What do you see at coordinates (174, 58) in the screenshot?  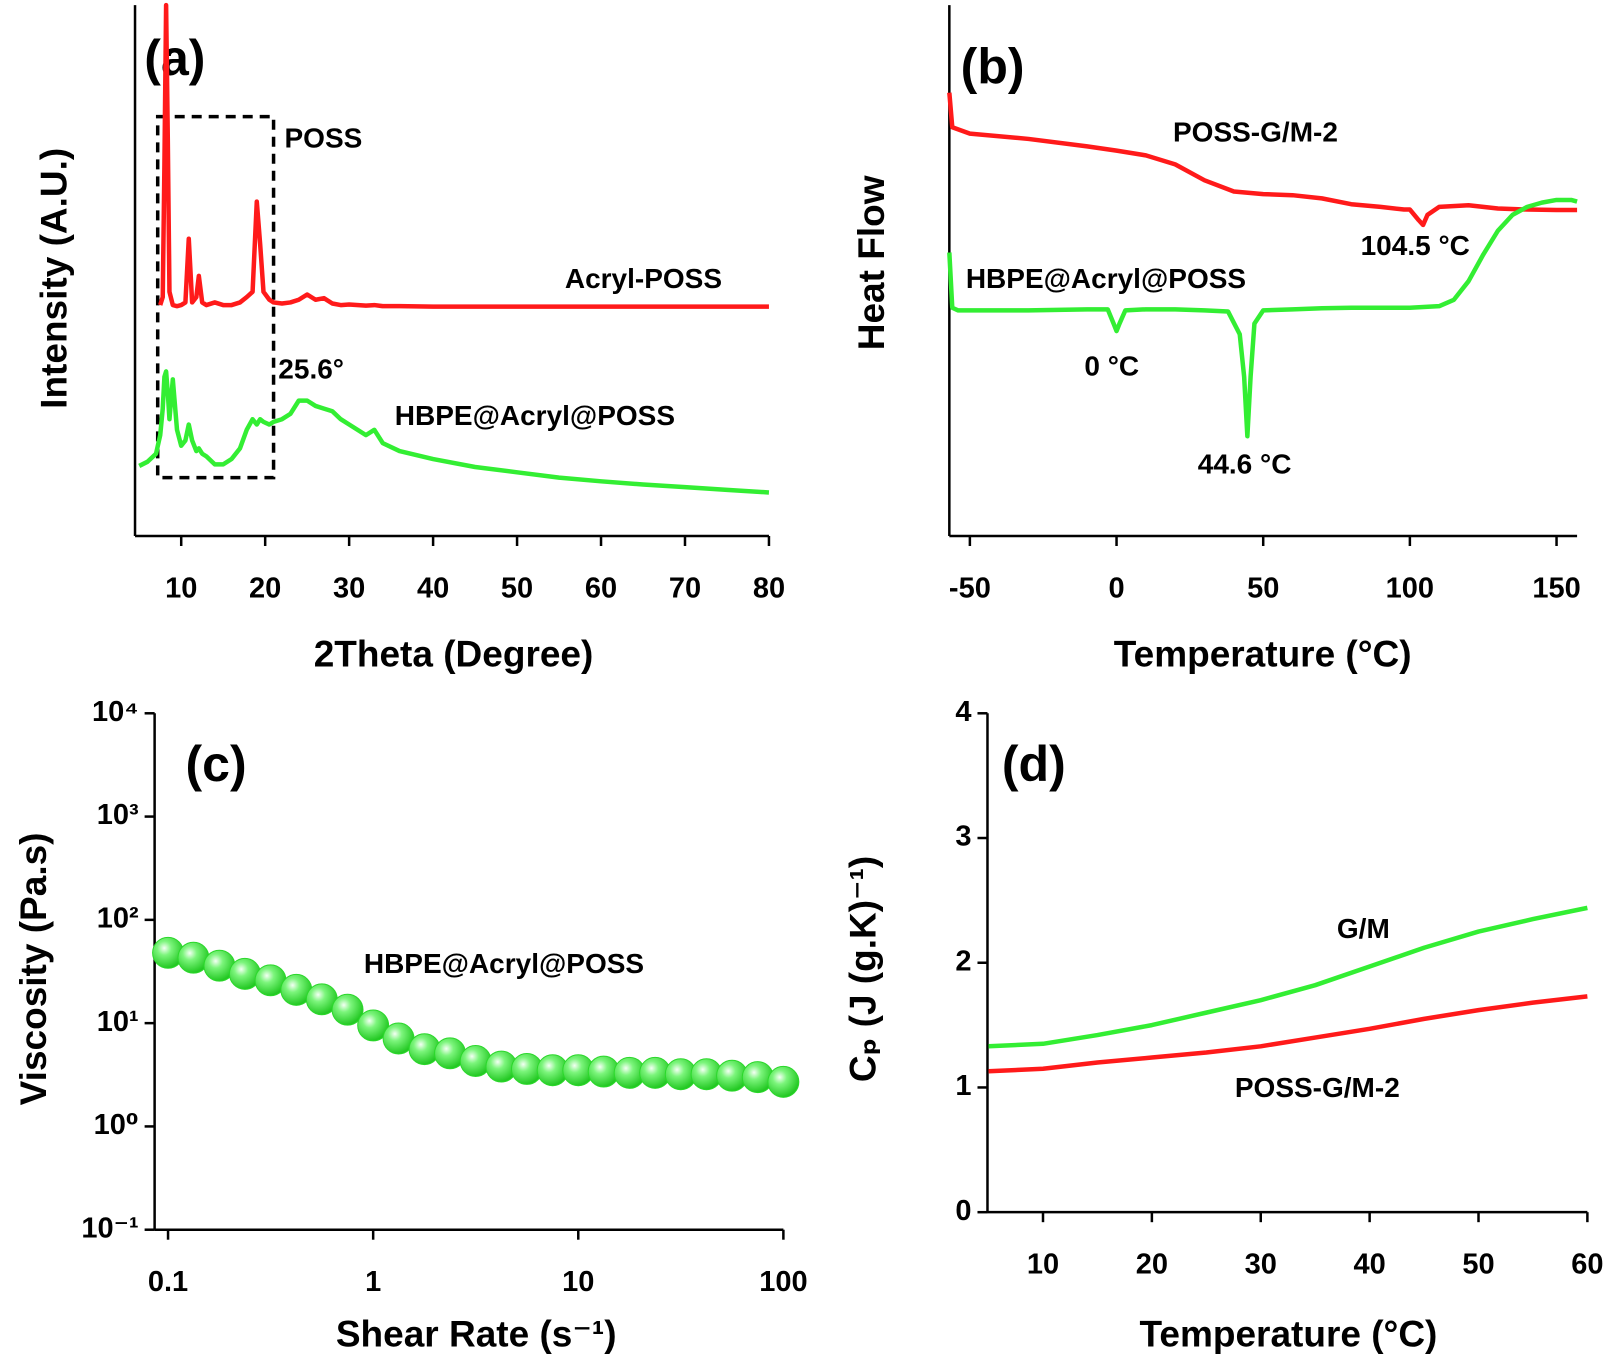 I see `panel-label: (a)` at bounding box center [174, 58].